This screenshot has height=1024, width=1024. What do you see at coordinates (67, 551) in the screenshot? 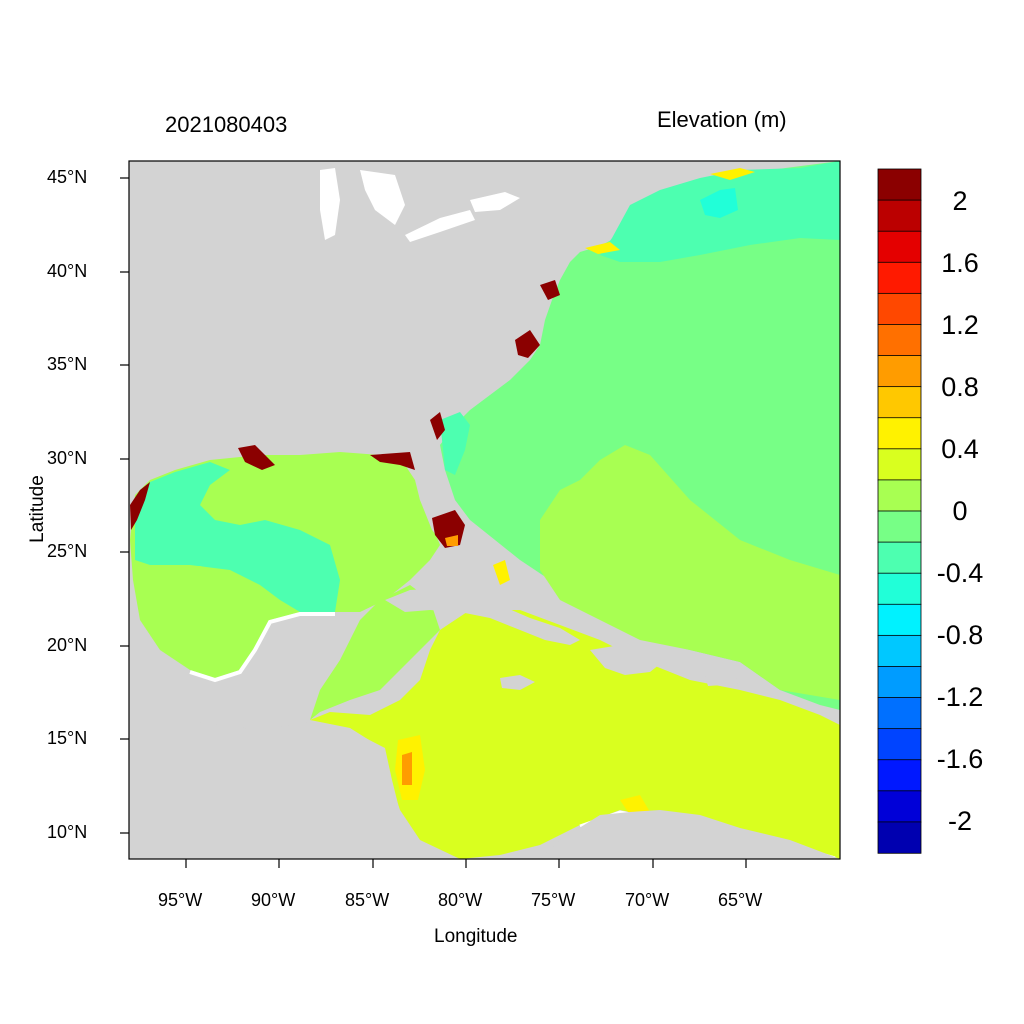
I see `y-tick-label: 25°N` at bounding box center [67, 551].